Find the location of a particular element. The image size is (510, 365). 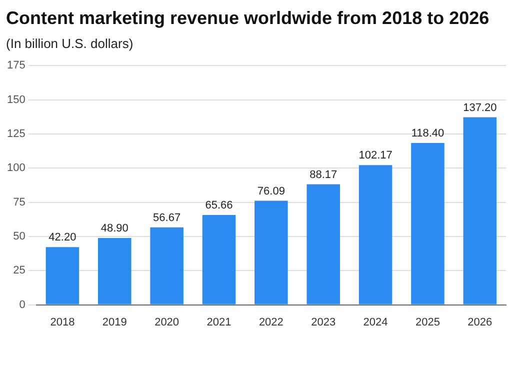

x-tick-label: 2025 is located at coordinates (427, 322).